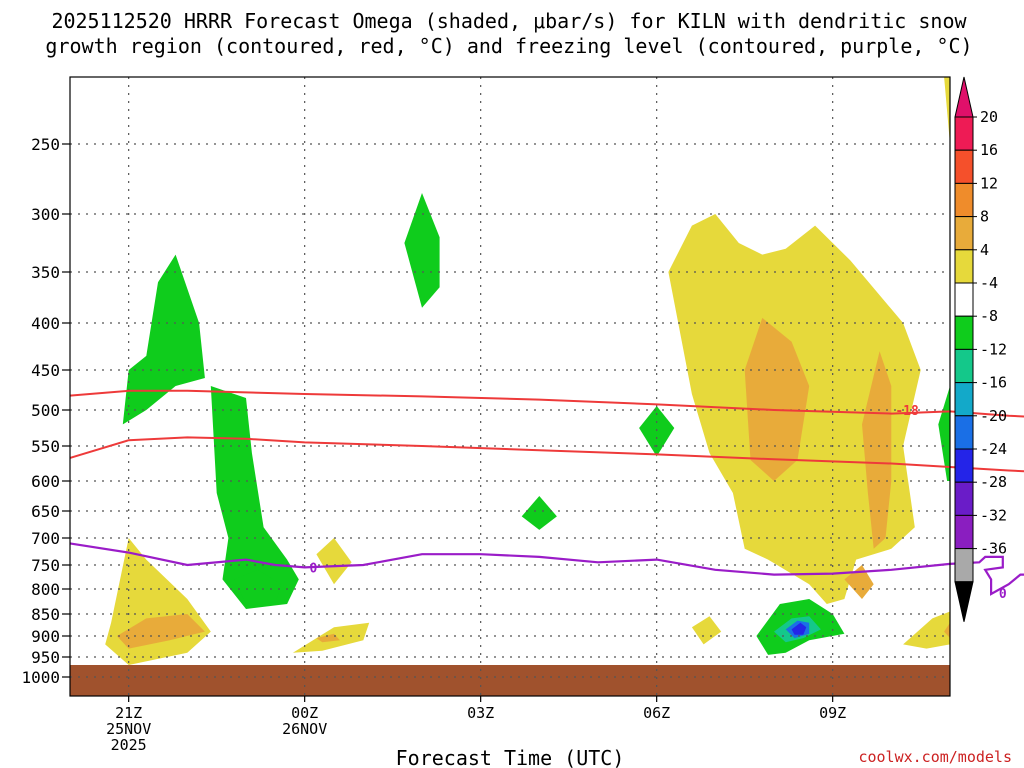  What do you see at coordinates (45, 657) in the screenshot?
I see `y-tick-label-950: 950` at bounding box center [45, 657].